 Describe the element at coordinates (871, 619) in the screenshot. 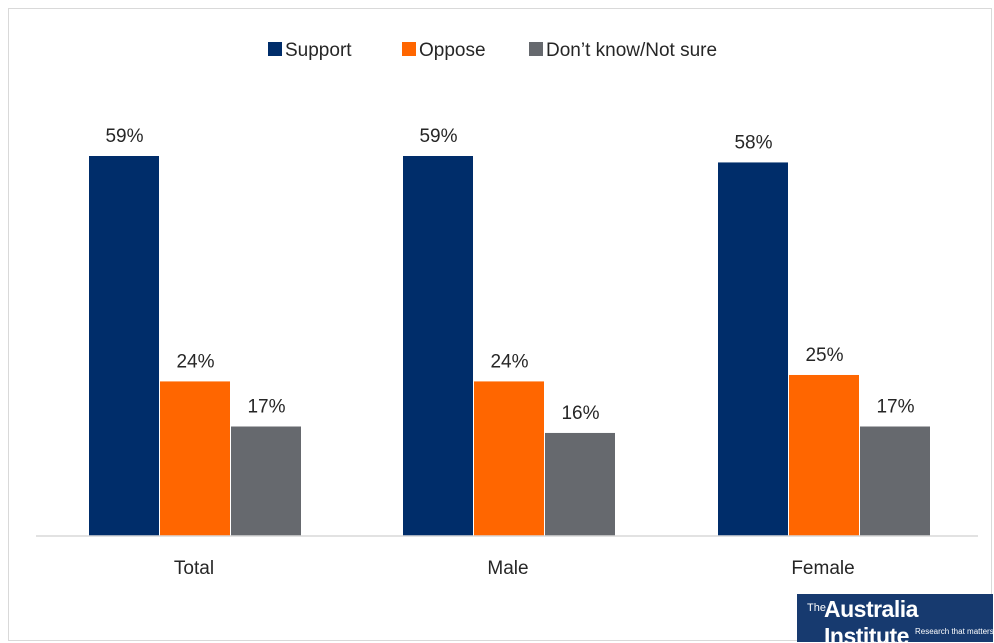

I see `logo-name: Australia Institute` at that location.